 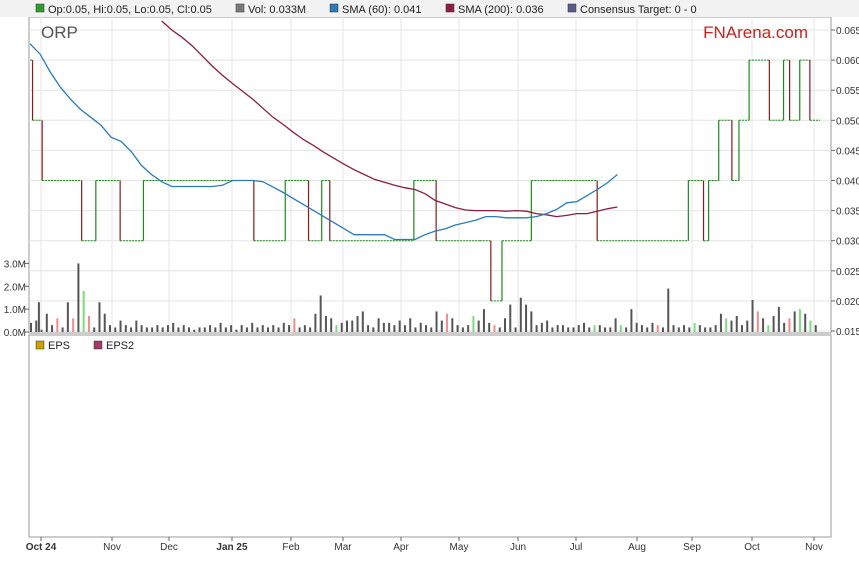 I want to click on volume-tick-label: 3.0M, so click(x=15, y=264).